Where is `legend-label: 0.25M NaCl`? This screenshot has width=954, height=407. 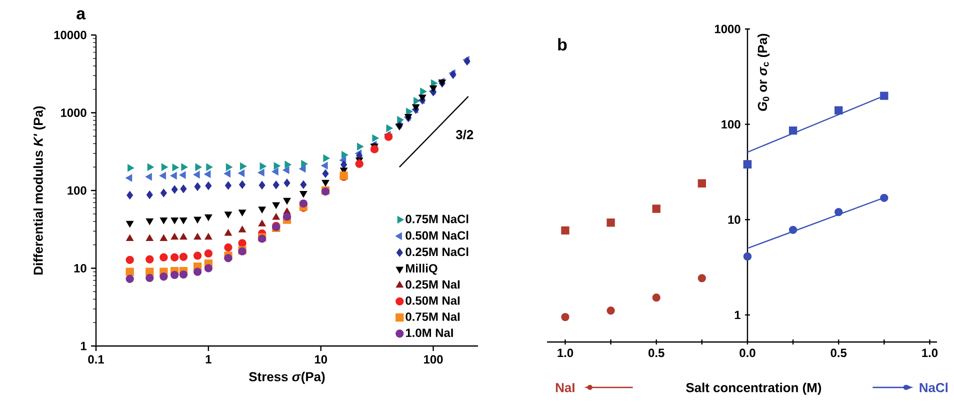
legend-label: 0.25M NaCl is located at coordinates (437, 251).